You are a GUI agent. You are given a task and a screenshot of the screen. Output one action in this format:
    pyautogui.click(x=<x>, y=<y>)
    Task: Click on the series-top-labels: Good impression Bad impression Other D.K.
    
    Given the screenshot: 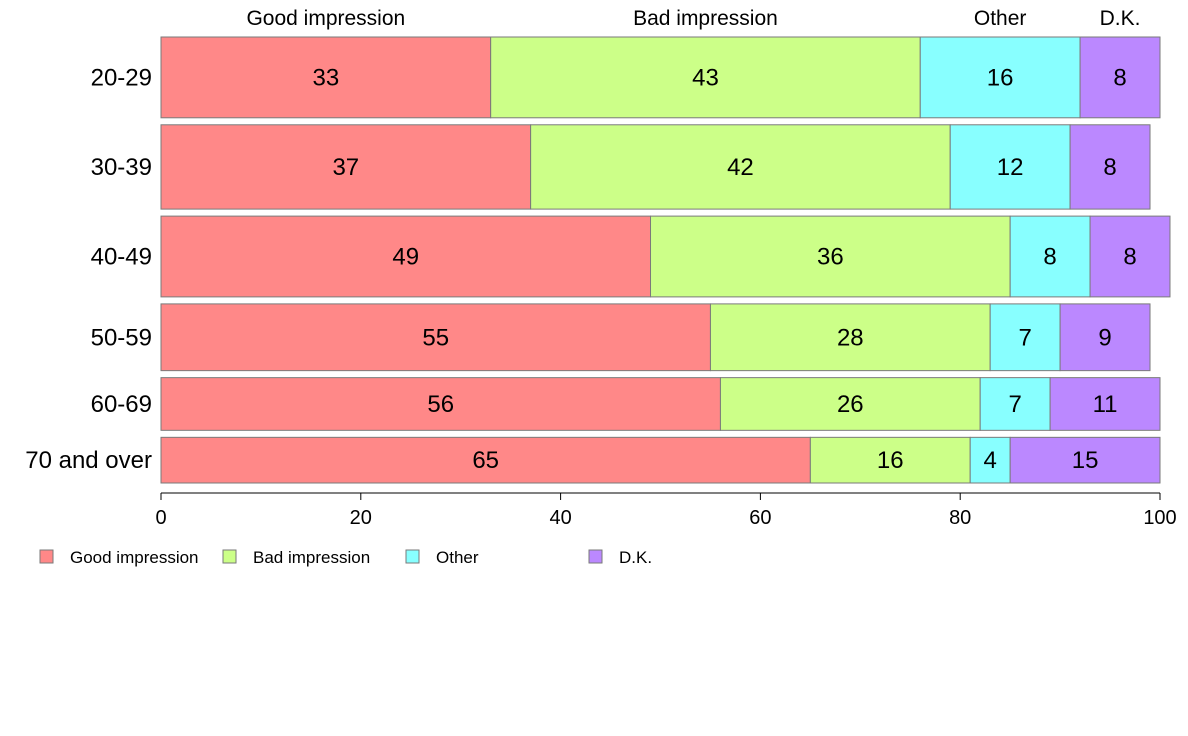 What is the action you would take?
    pyautogui.click(x=693, y=18)
    